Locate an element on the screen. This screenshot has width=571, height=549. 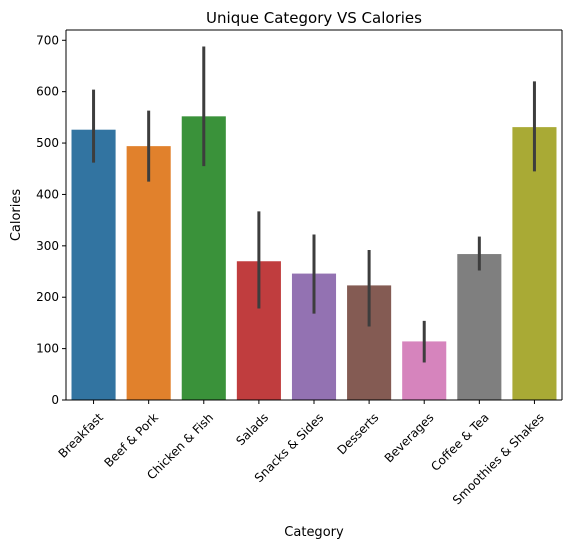
y-tick-label-200: 200 is located at coordinates (47, 297).